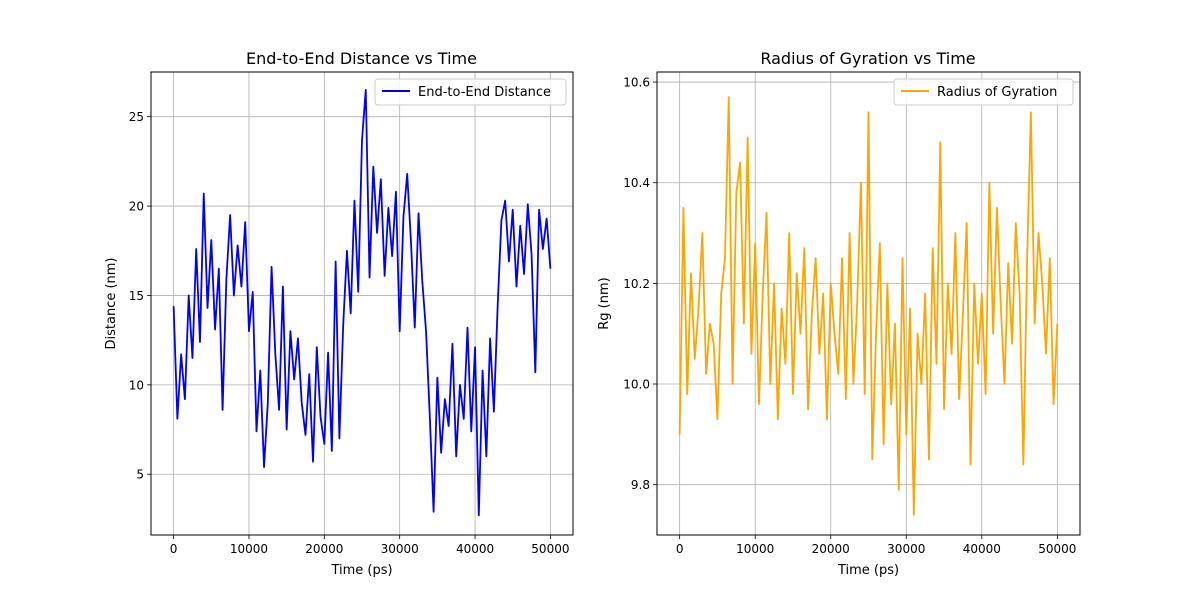 The width and height of the screenshot is (1200, 600). Describe the element at coordinates (604, 303) in the screenshot. I see `y-axis-label: Rg (nm)` at that location.